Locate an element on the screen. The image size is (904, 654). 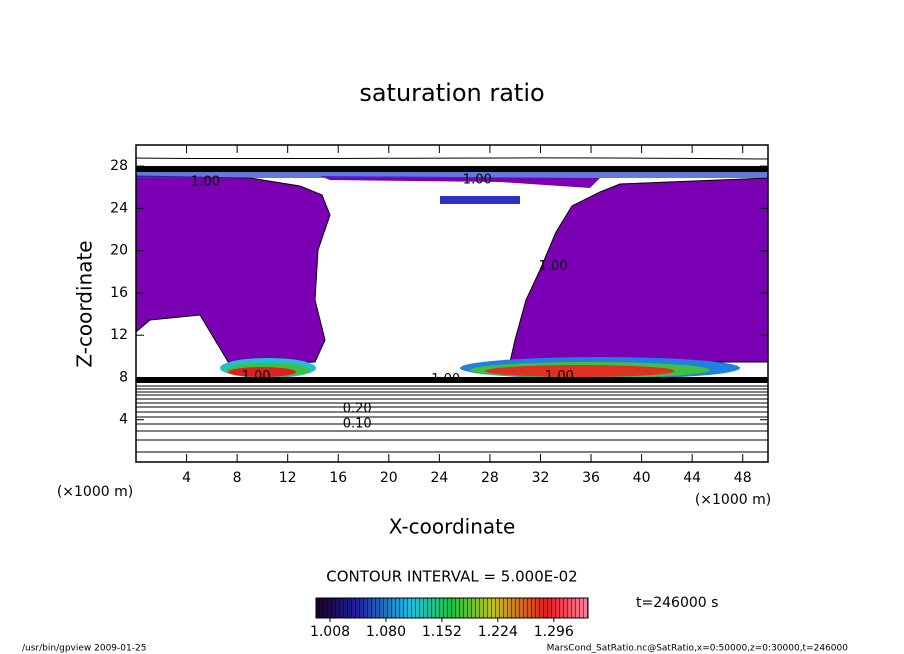
x-tick-label: 32 is located at coordinates (541, 478).